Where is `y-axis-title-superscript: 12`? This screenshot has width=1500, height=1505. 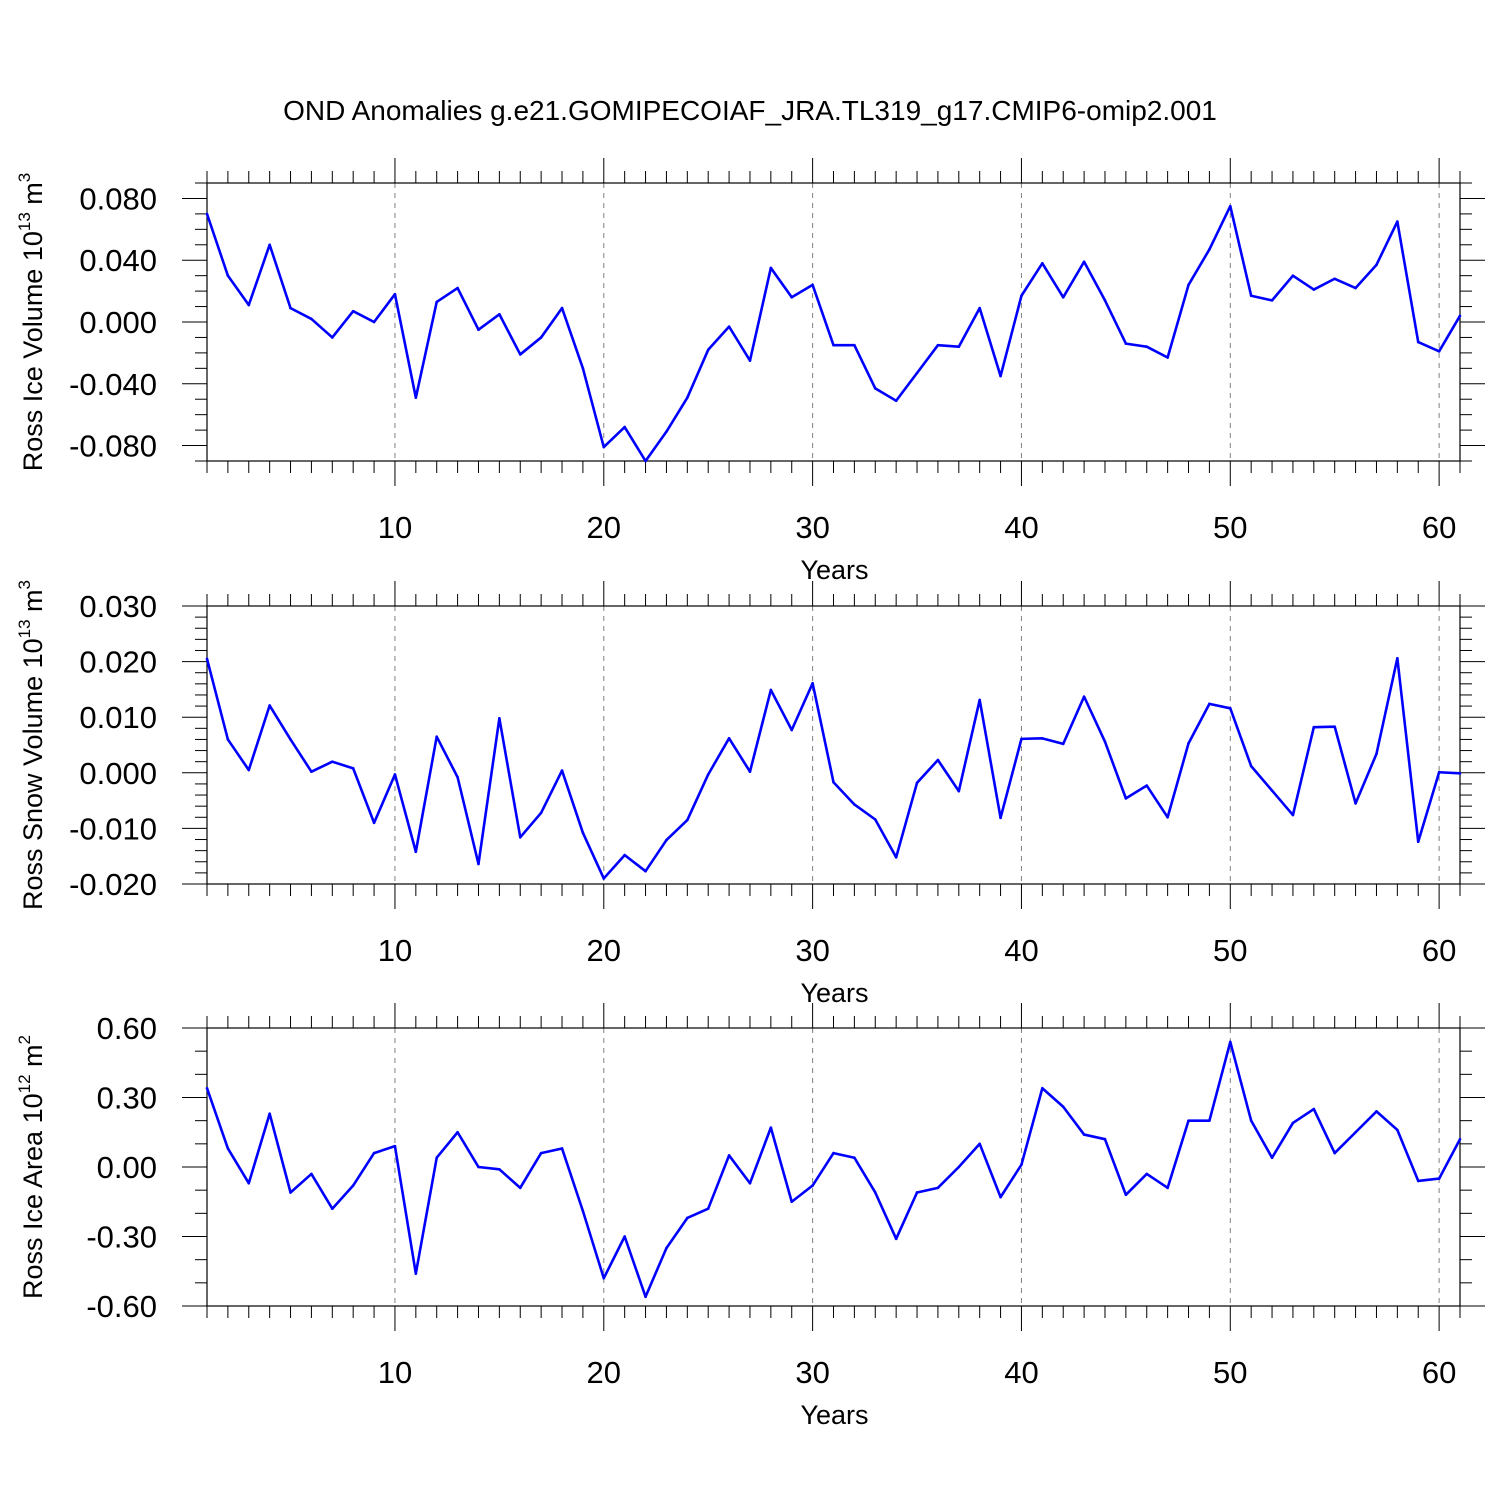
y-axis-title-superscript: 12 is located at coordinates (24, 1083).